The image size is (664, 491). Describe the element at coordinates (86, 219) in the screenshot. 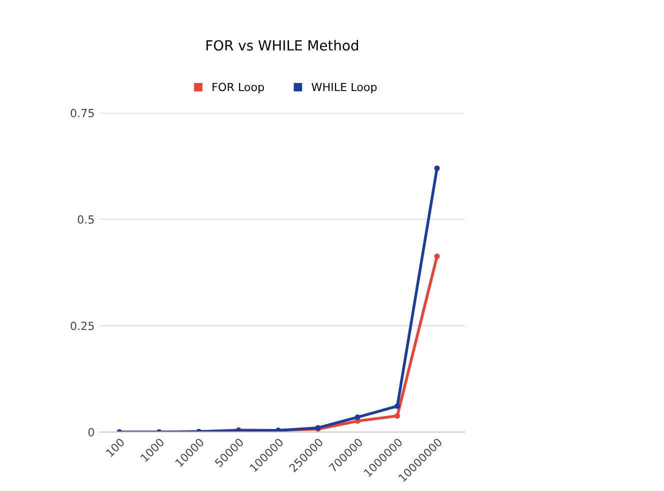

I see `y-tick-label: 0.5` at that location.